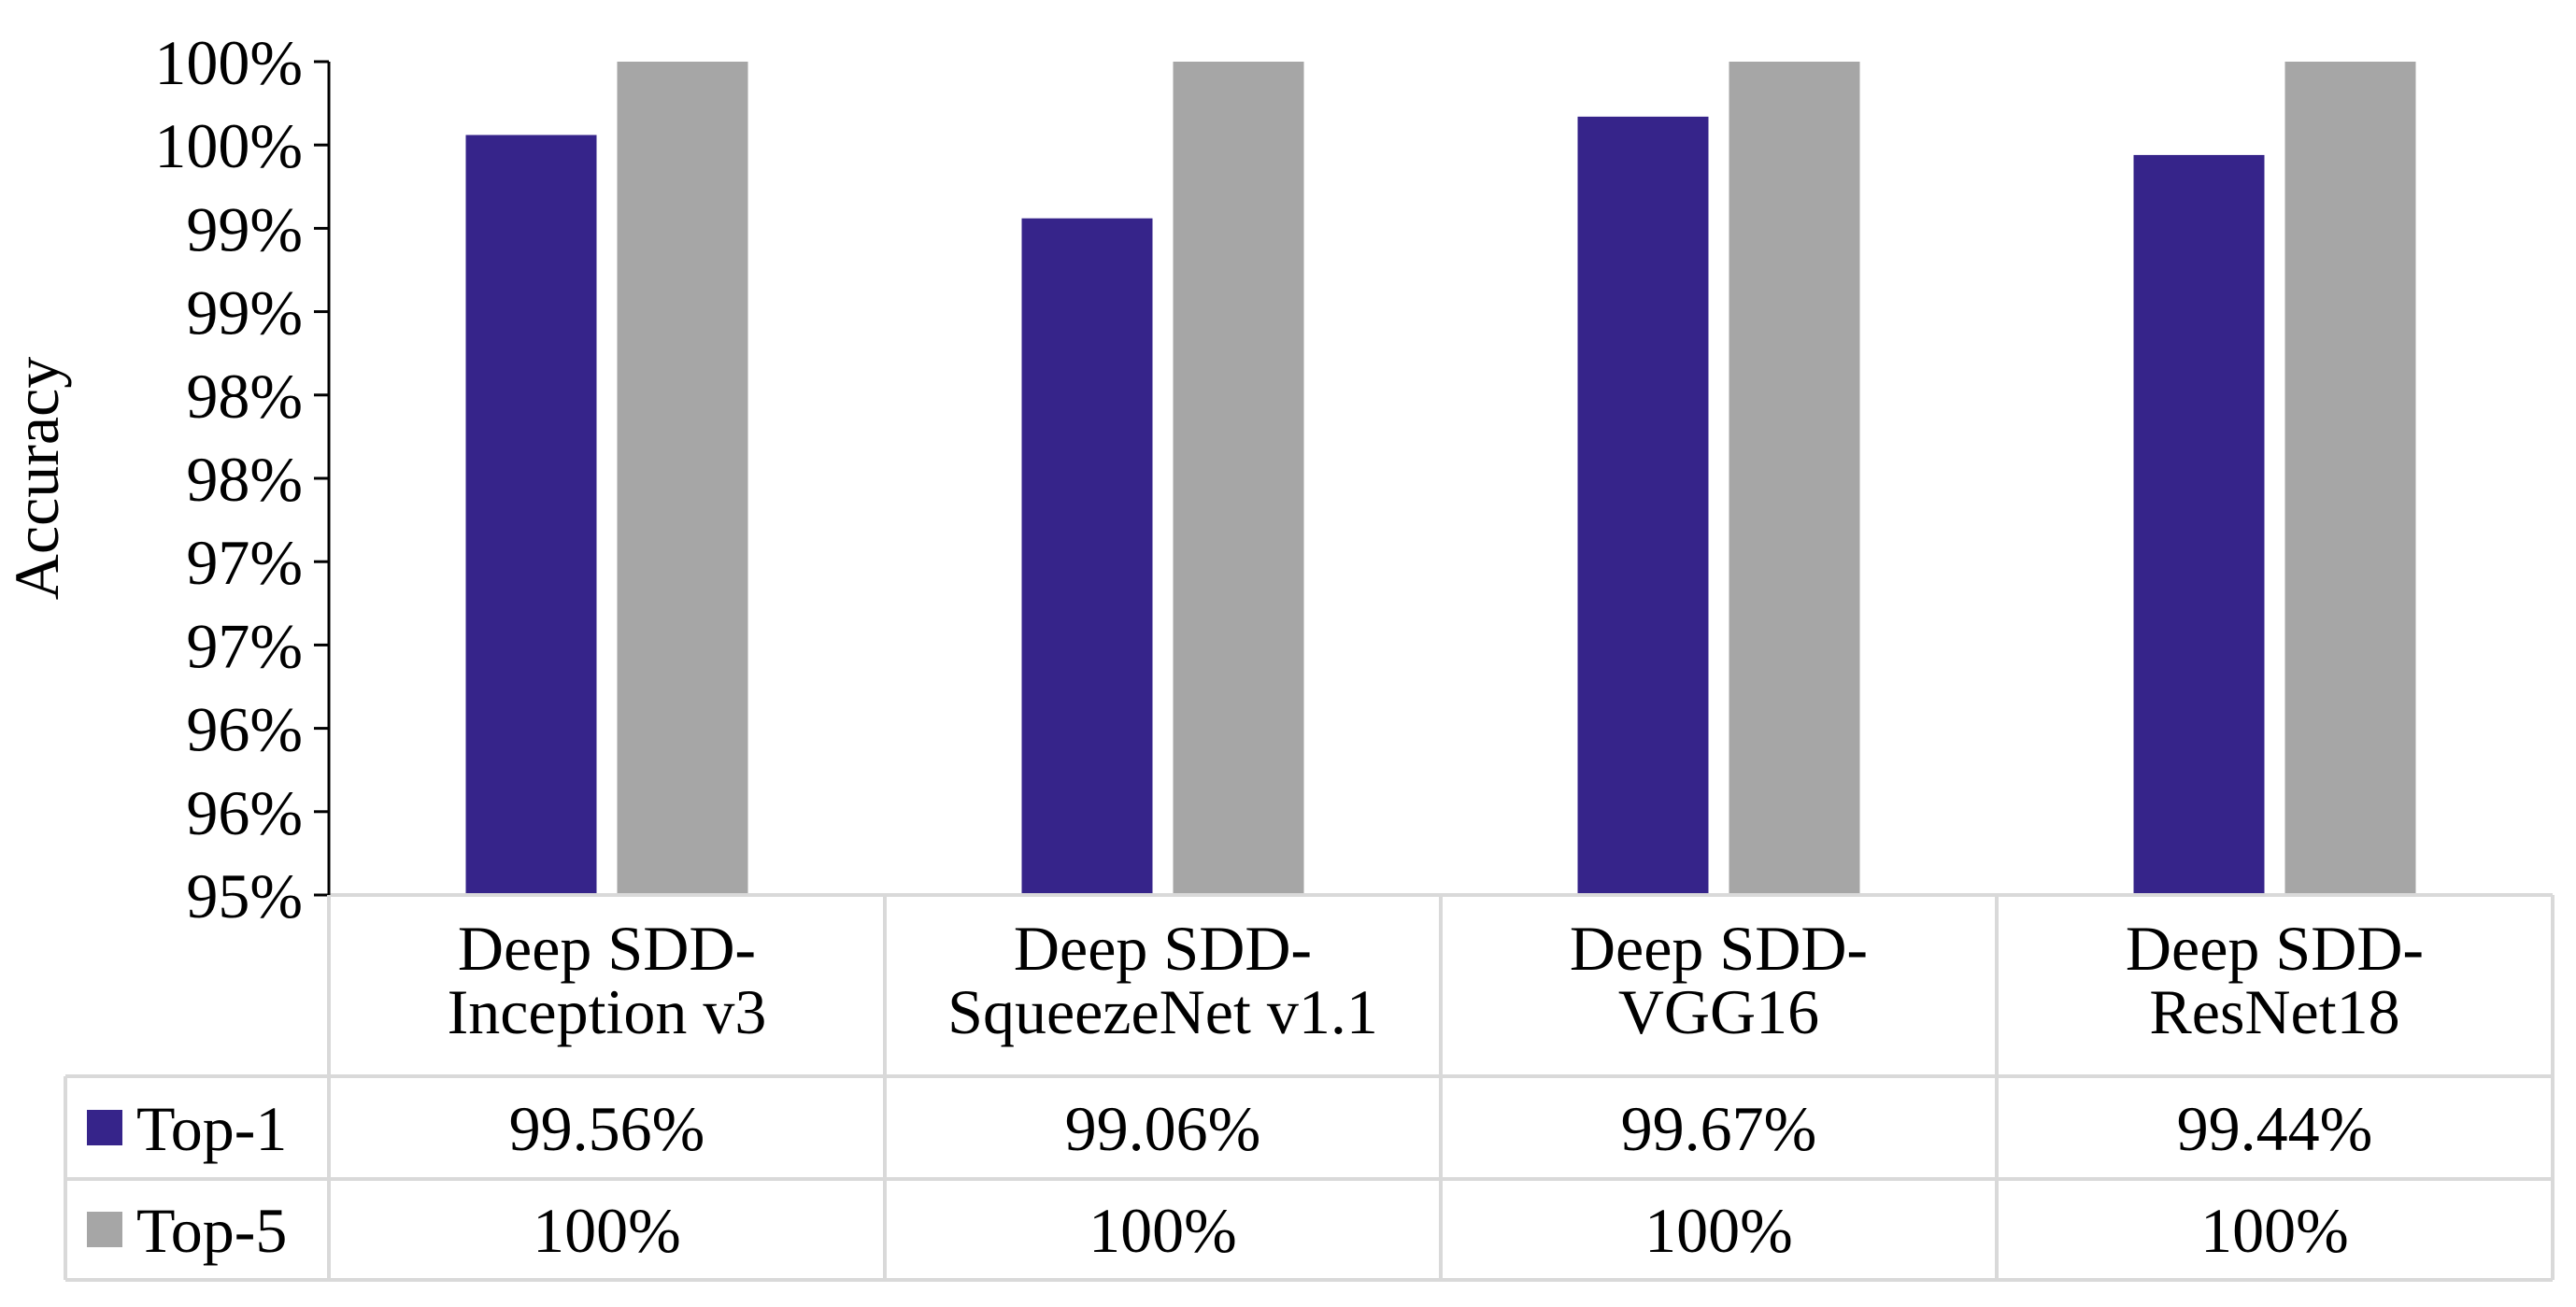 The height and width of the screenshot is (1307, 2576). What do you see at coordinates (607, 1011) in the screenshot?
I see `category-label: Inception v3` at bounding box center [607, 1011].